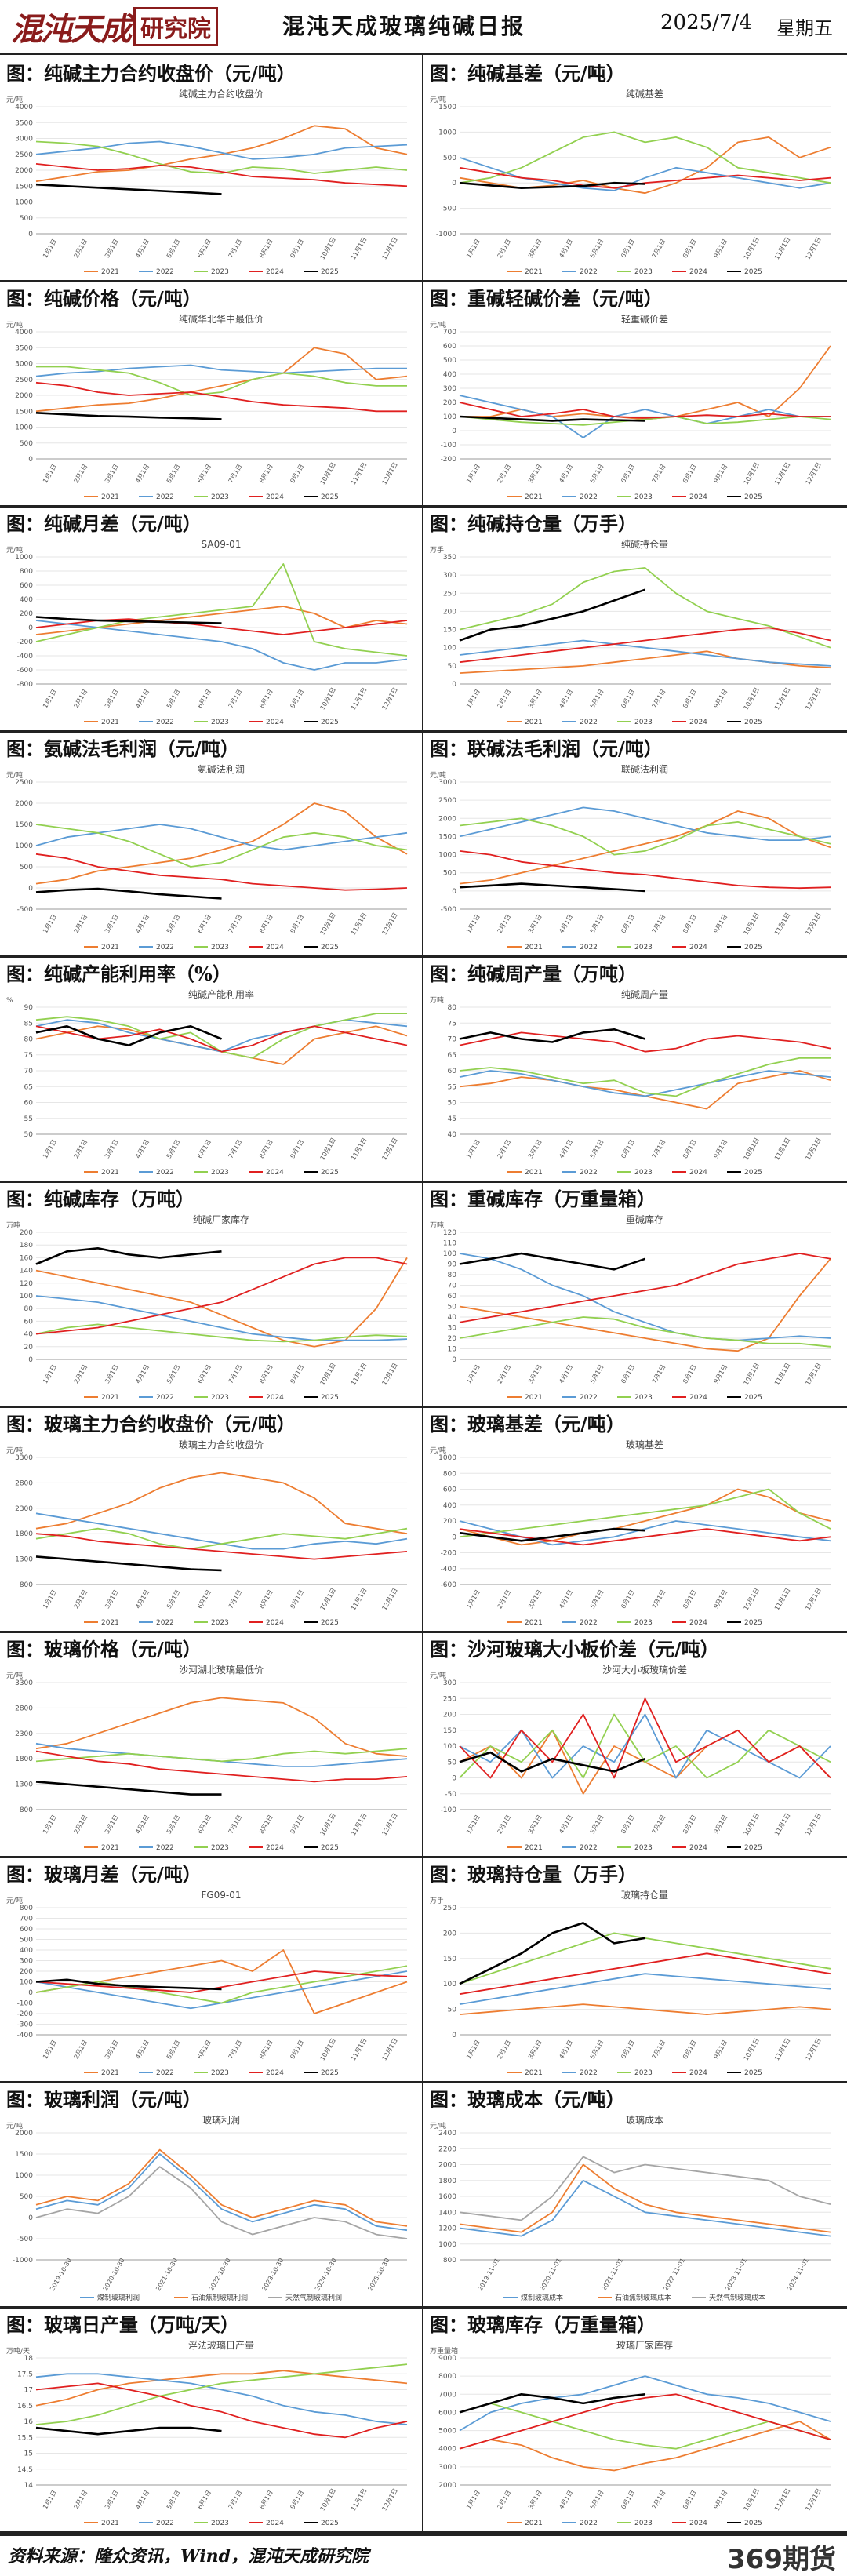  What do you see at coordinates (447, 2432) in the screenshot?
I see `y-tick-label: 5000` at bounding box center [447, 2432].